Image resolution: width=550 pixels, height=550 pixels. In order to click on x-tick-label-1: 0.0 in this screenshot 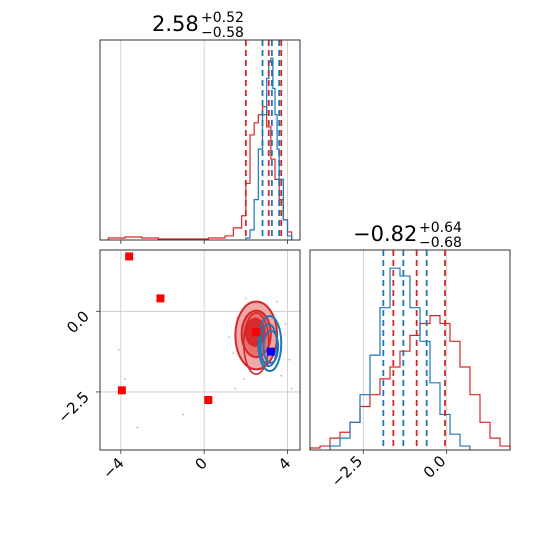, I will do `click(435, 467)`.